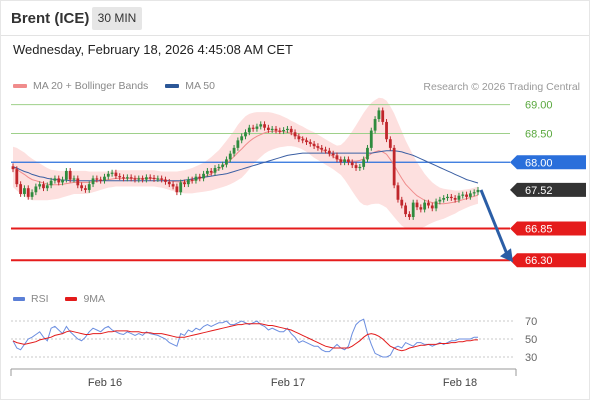 The height and width of the screenshot is (400, 590). I want to click on header-divider, so click(295, 35).